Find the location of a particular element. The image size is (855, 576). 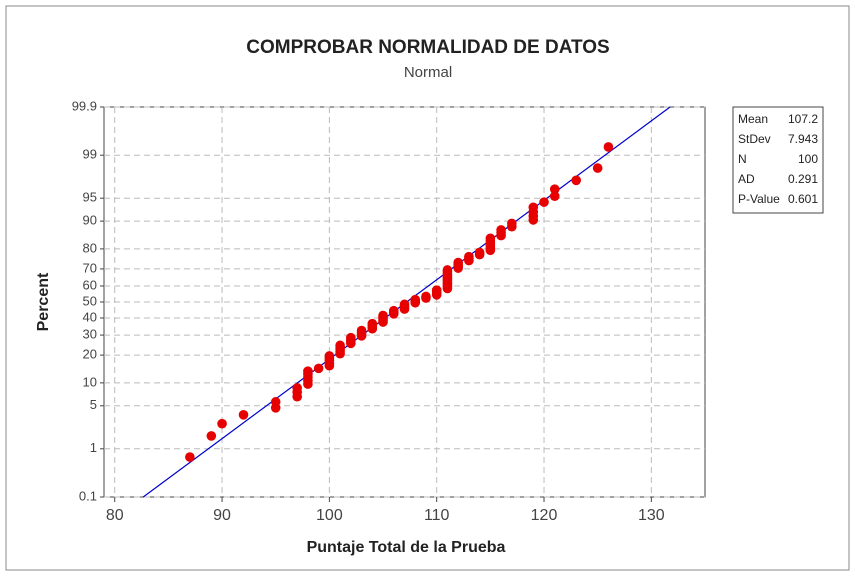

stat-value: 0.291 is located at coordinates (803, 179).